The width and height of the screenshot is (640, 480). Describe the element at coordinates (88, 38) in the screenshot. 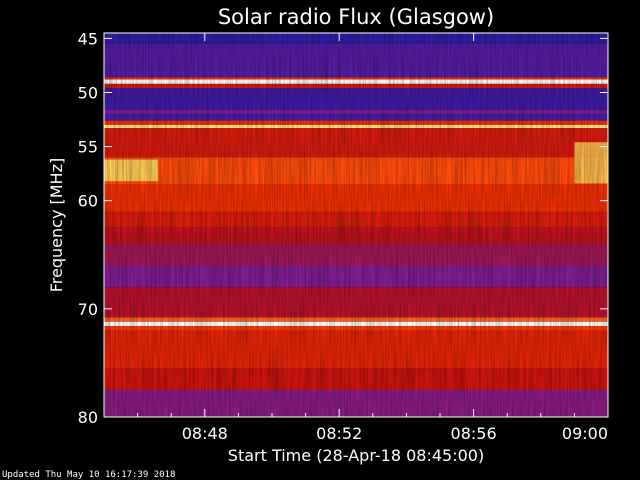

I see `y-tick-label: 45` at that location.